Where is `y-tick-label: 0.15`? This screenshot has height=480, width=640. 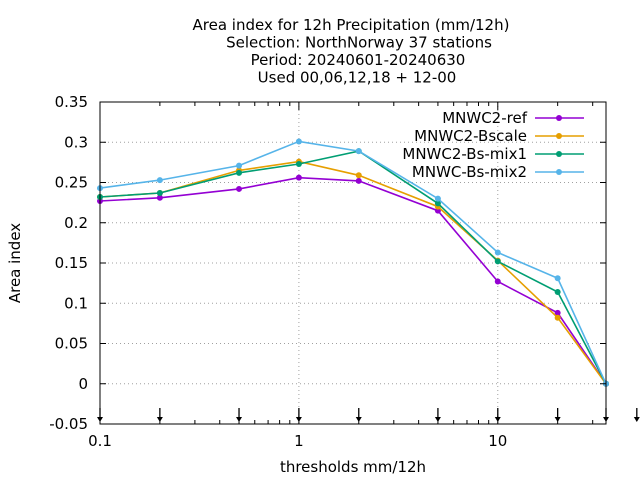
y-tick-label: 0.15 is located at coordinates (71, 263).